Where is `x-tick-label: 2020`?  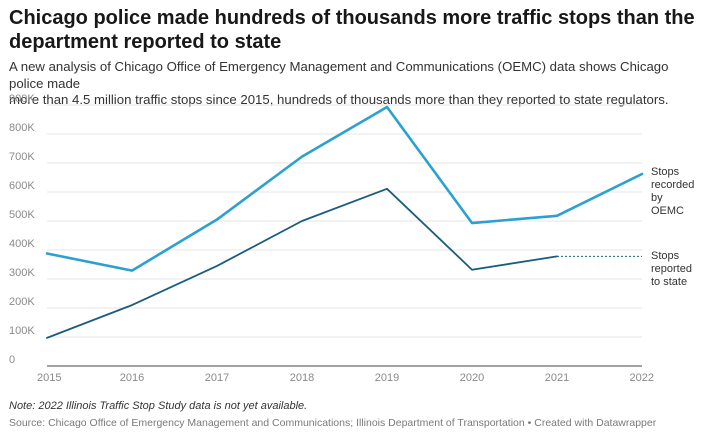 x-tick-label: 2020 is located at coordinates (472, 378).